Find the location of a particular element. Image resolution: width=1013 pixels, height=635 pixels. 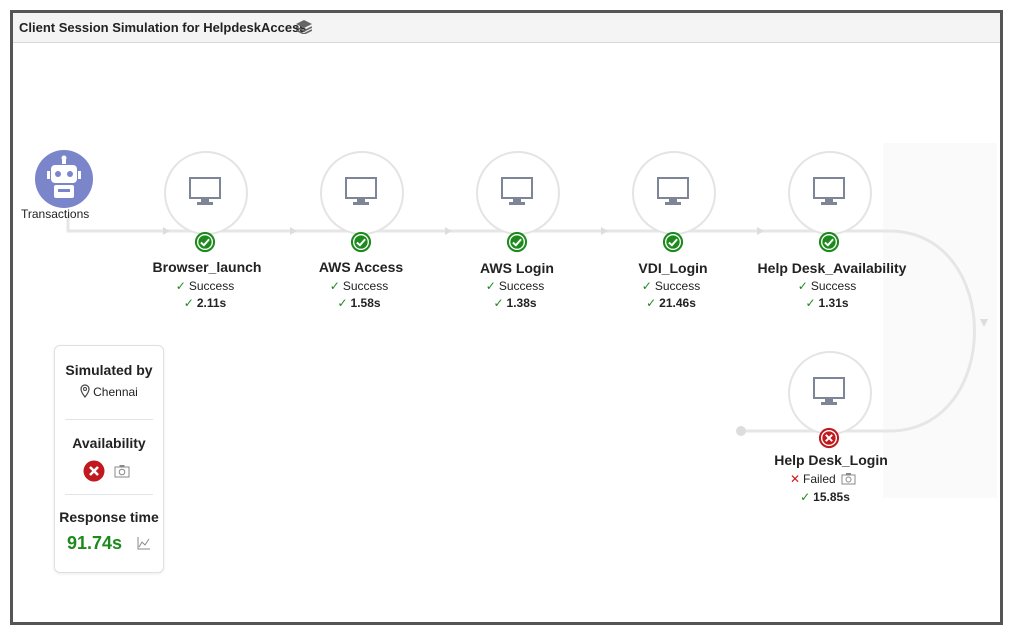

summary-panel: Simulated by Chennai Availability Respo is located at coordinates (109, 459).